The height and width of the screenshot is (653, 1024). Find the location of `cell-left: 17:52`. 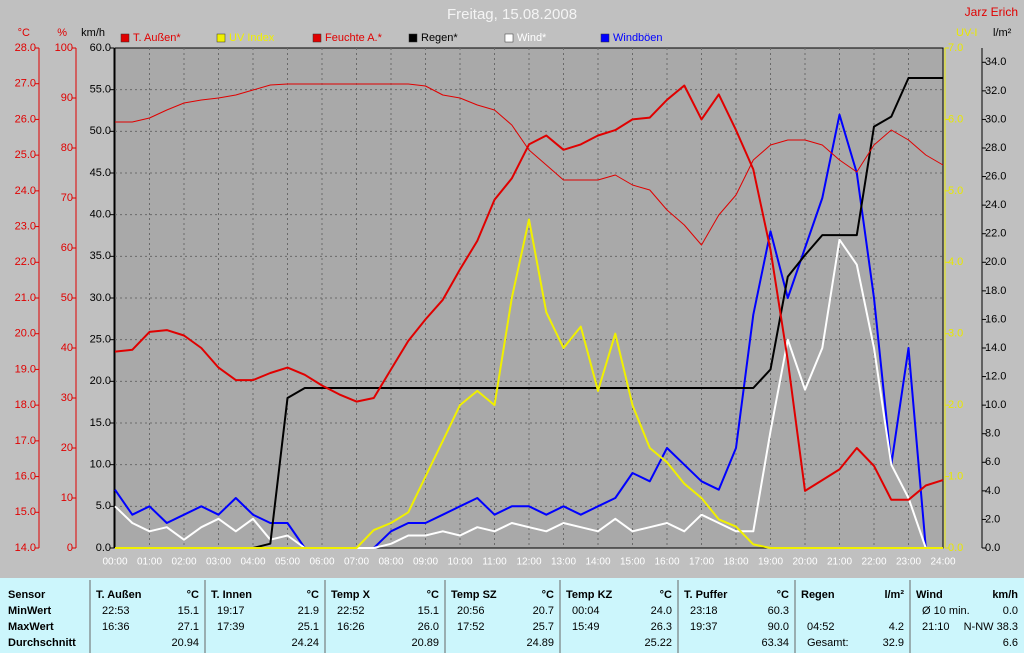

cell-left: 17:52 is located at coordinates (471, 627).